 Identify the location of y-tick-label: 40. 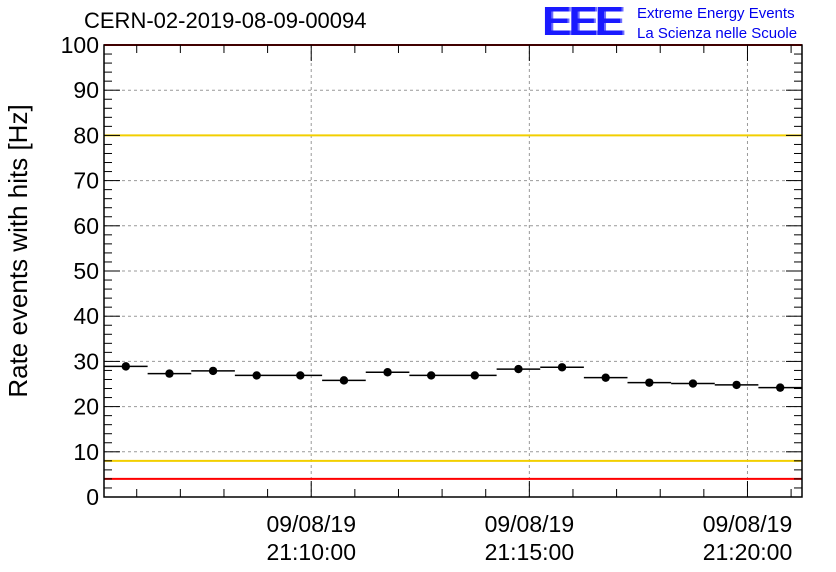
(86, 316).